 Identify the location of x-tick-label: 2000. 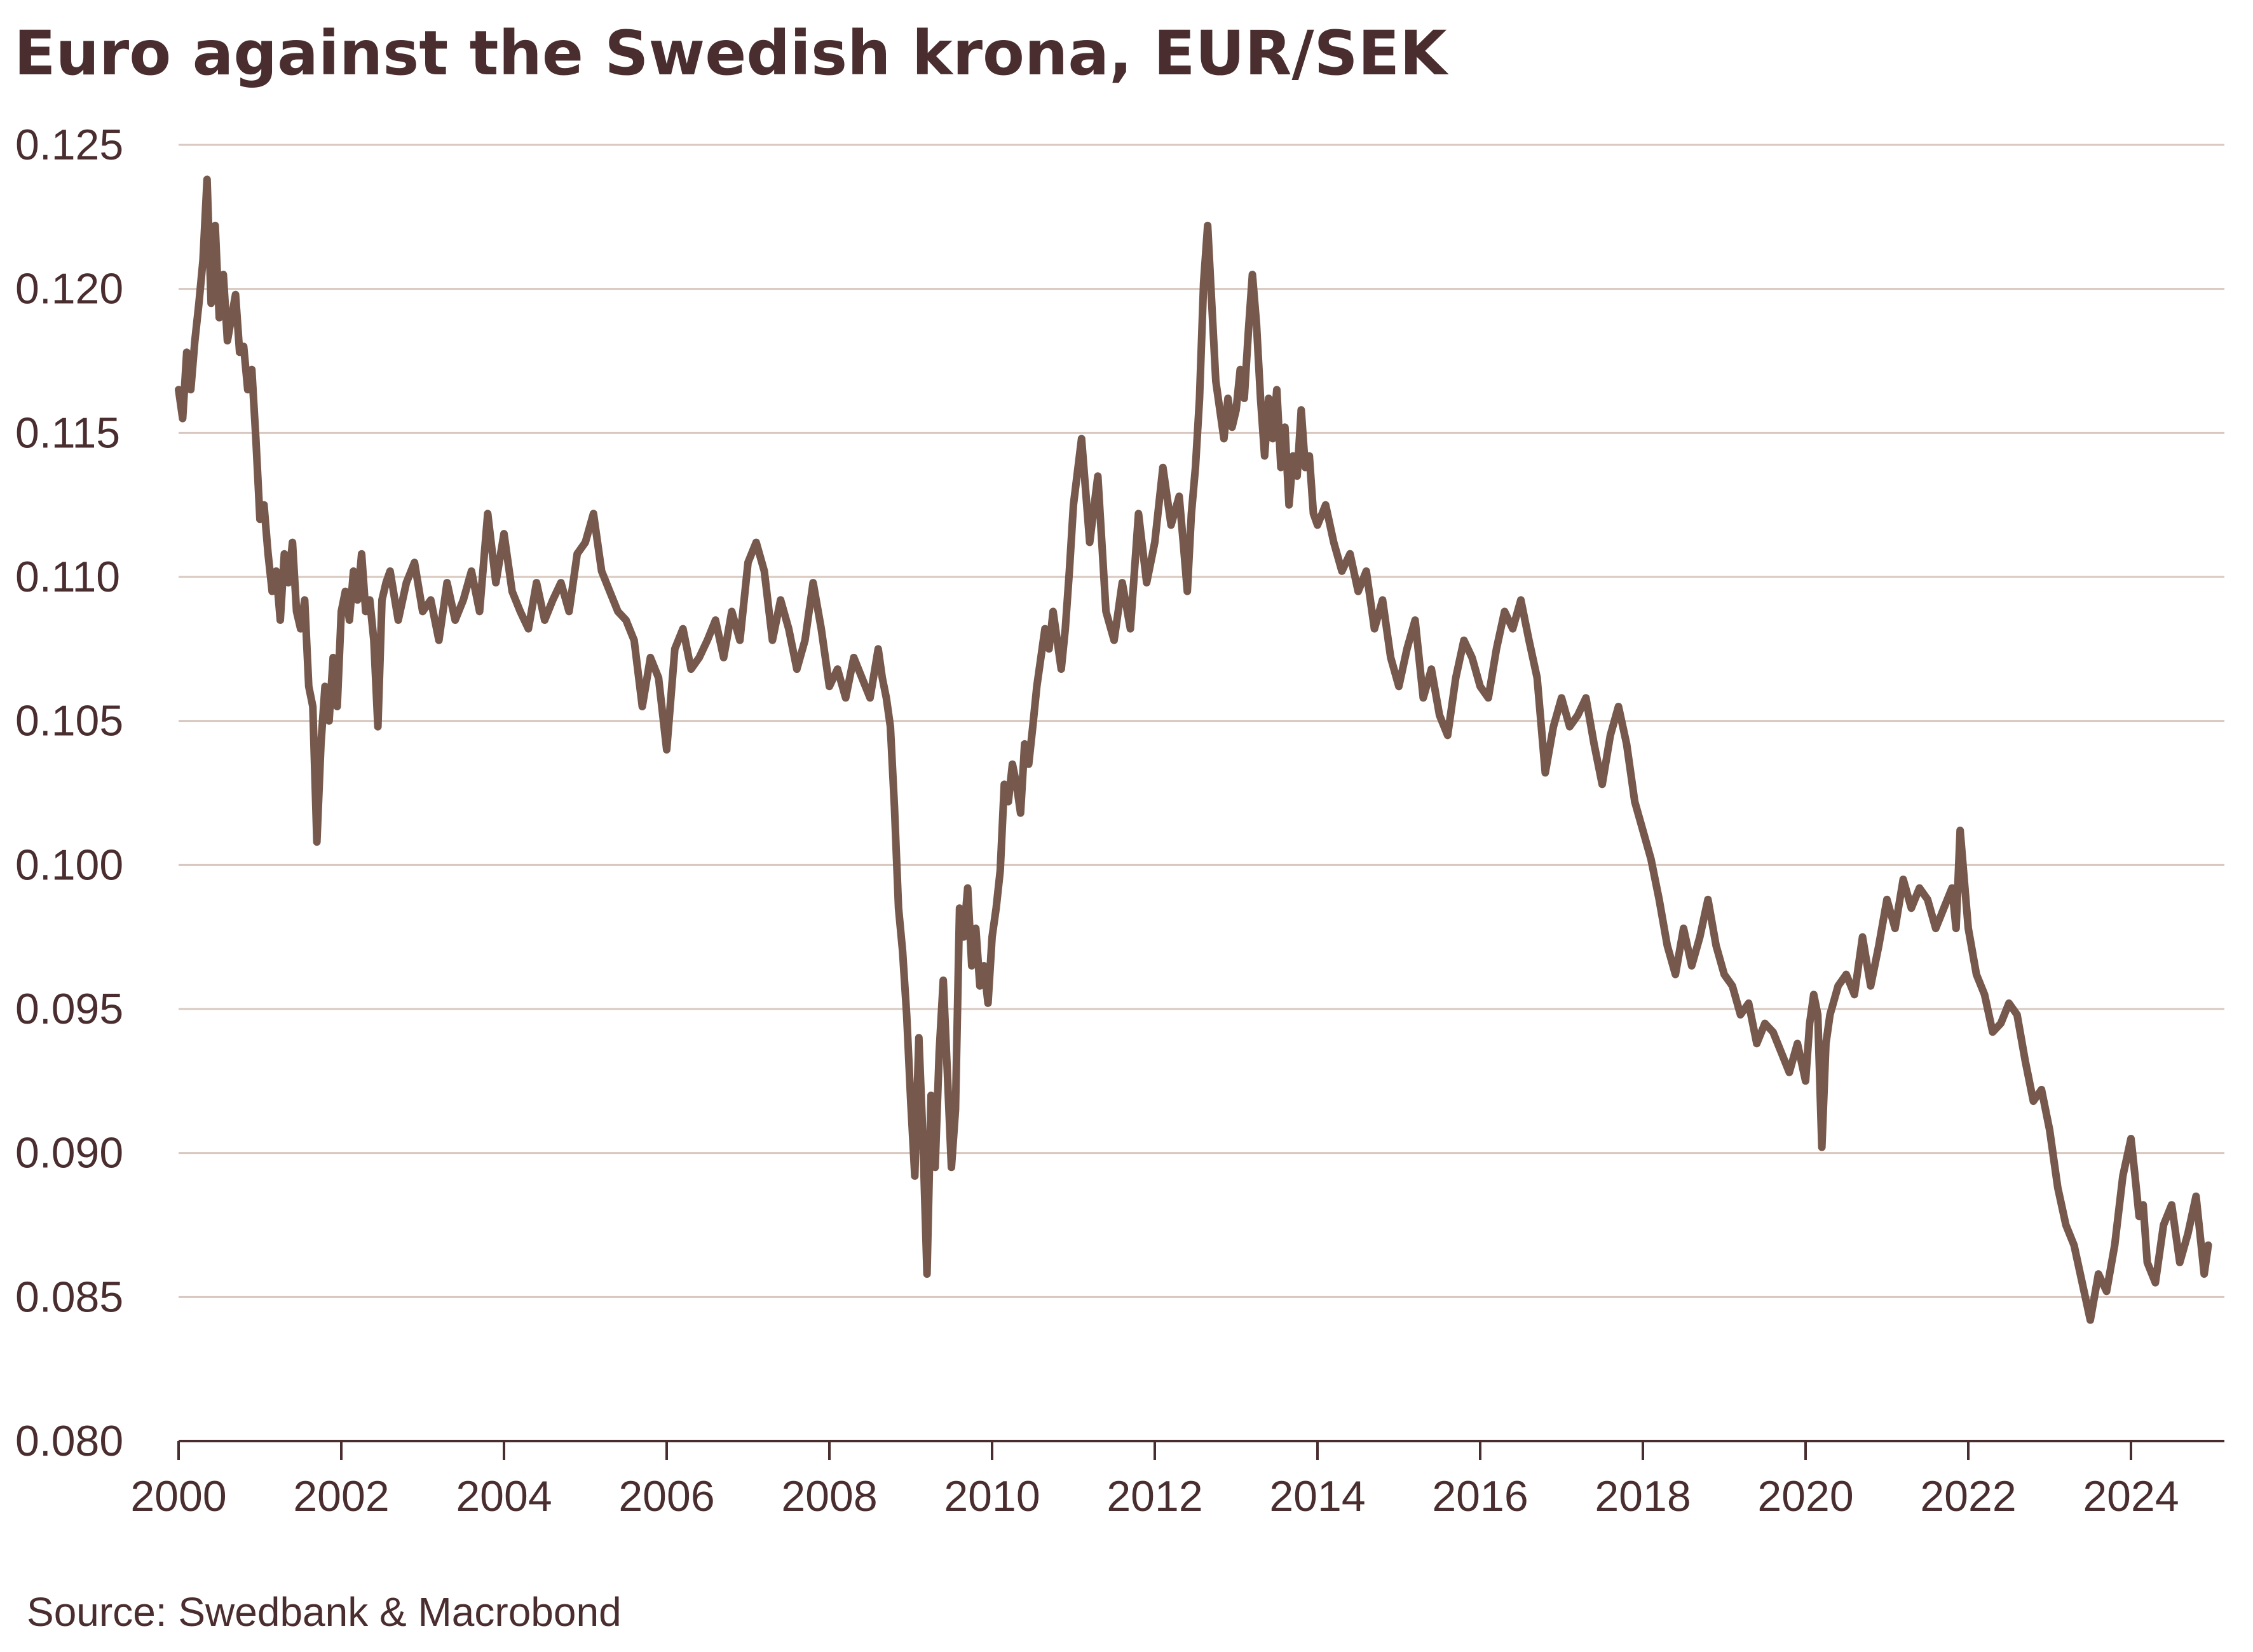
(178, 1496).